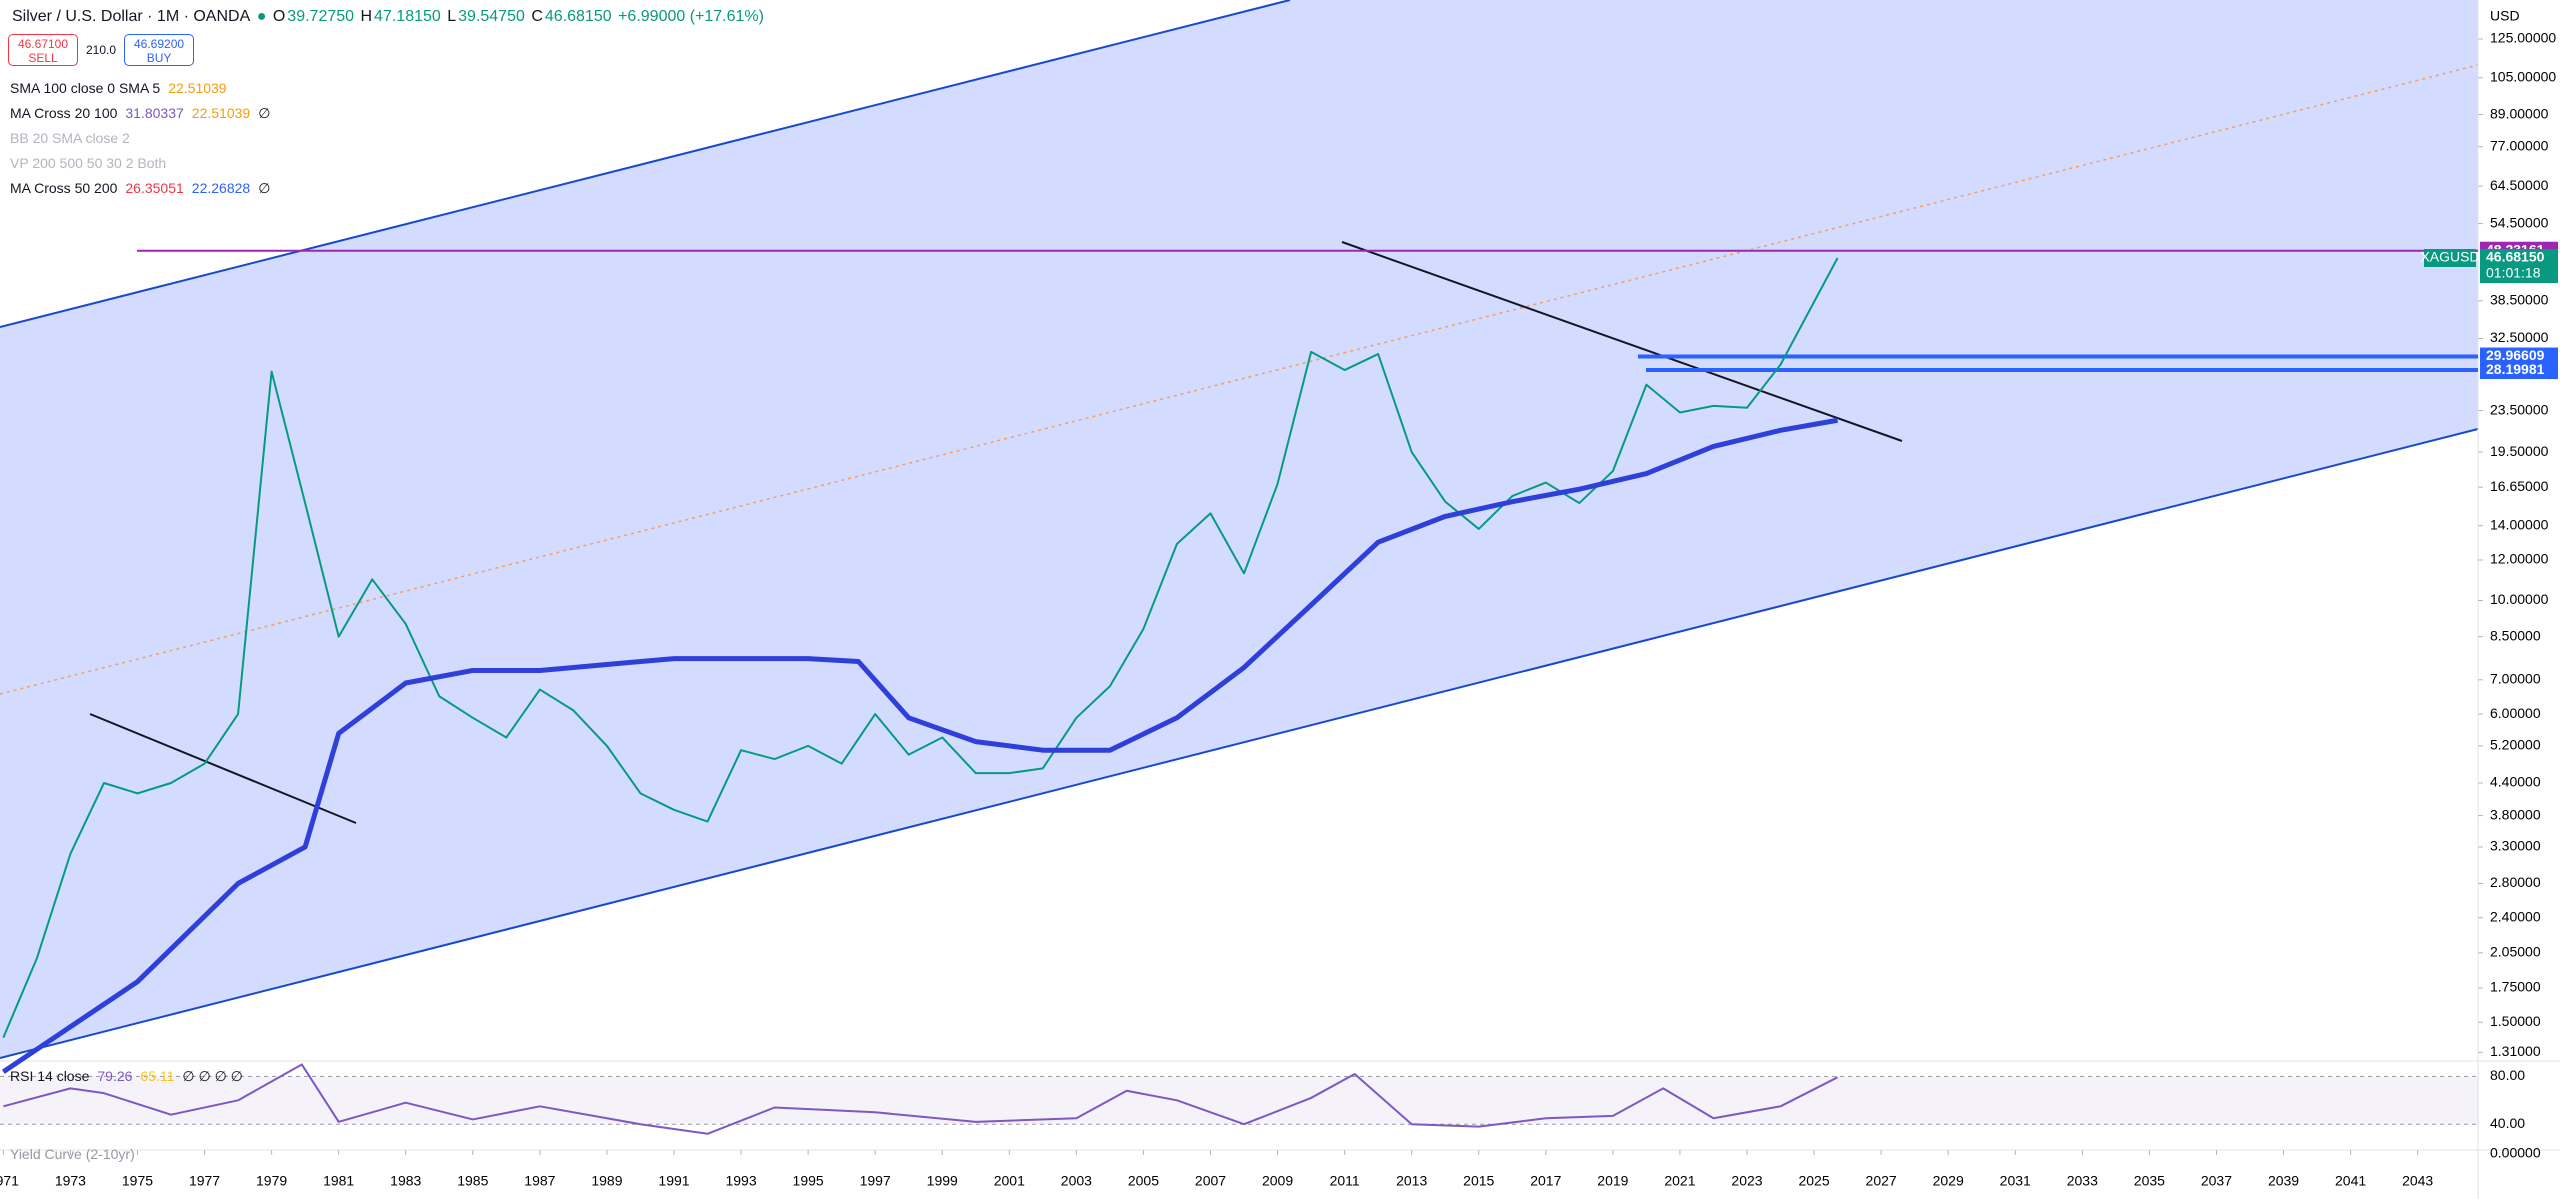 The height and width of the screenshot is (1199, 2560). What do you see at coordinates (2515, 635) in the screenshot?
I see `y-tick-label: 8.50000` at bounding box center [2515, 635].